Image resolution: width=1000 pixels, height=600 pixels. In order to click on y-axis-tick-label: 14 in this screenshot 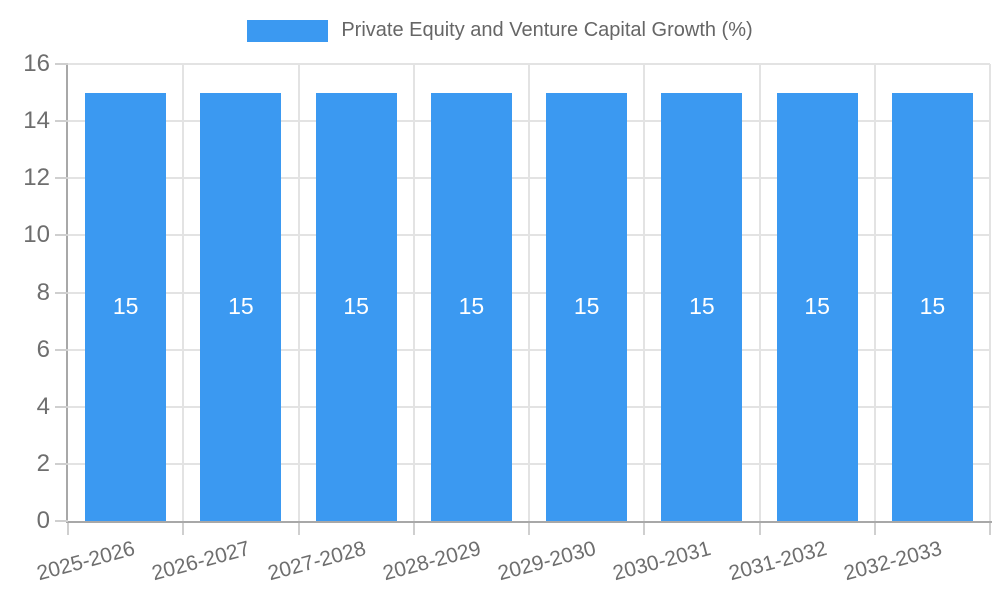, I will do `click(36, 121)`.